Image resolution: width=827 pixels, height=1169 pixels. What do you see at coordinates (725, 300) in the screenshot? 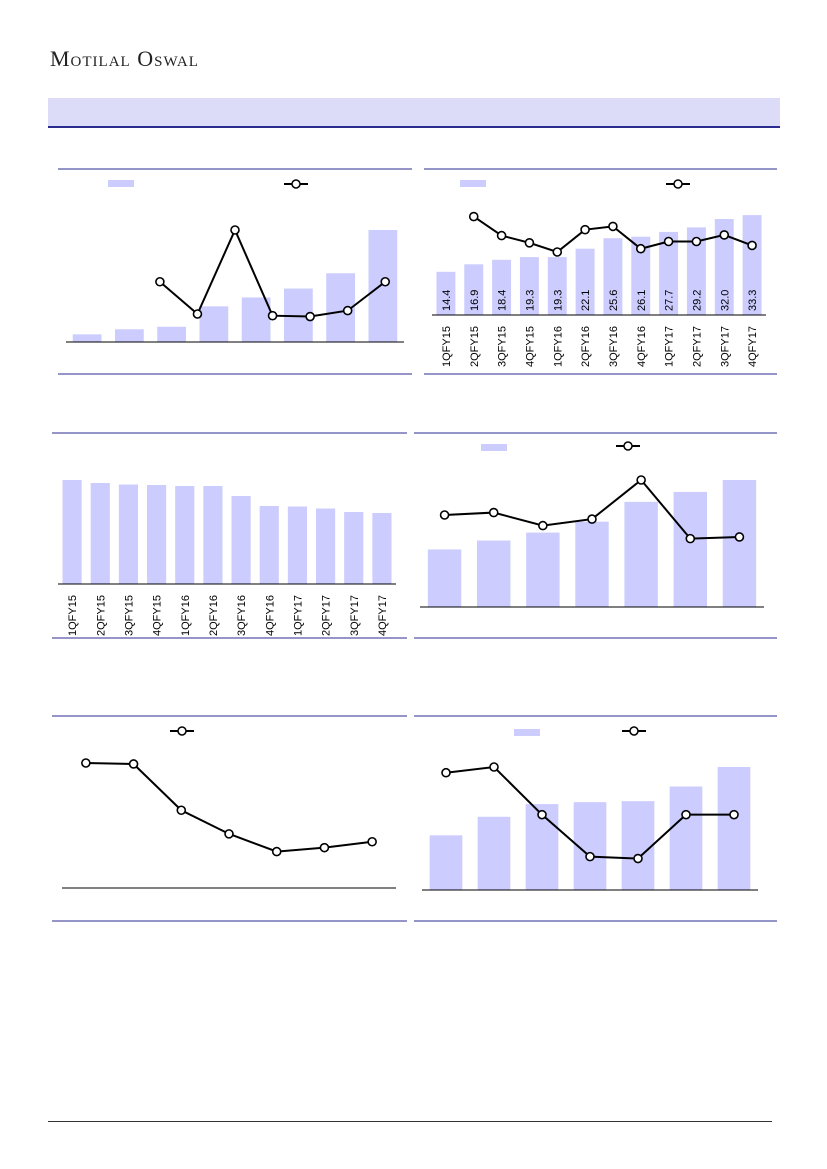
I see `c2-data-label-10: 32.0` at bounding box center [725, 300].